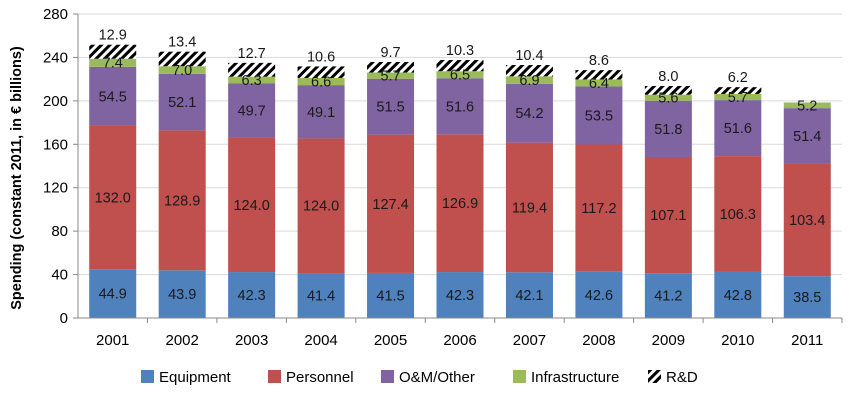  Describe the element at coordinates (64, 318) in the screenshot. I see `y-tick-label: 0` at that location.